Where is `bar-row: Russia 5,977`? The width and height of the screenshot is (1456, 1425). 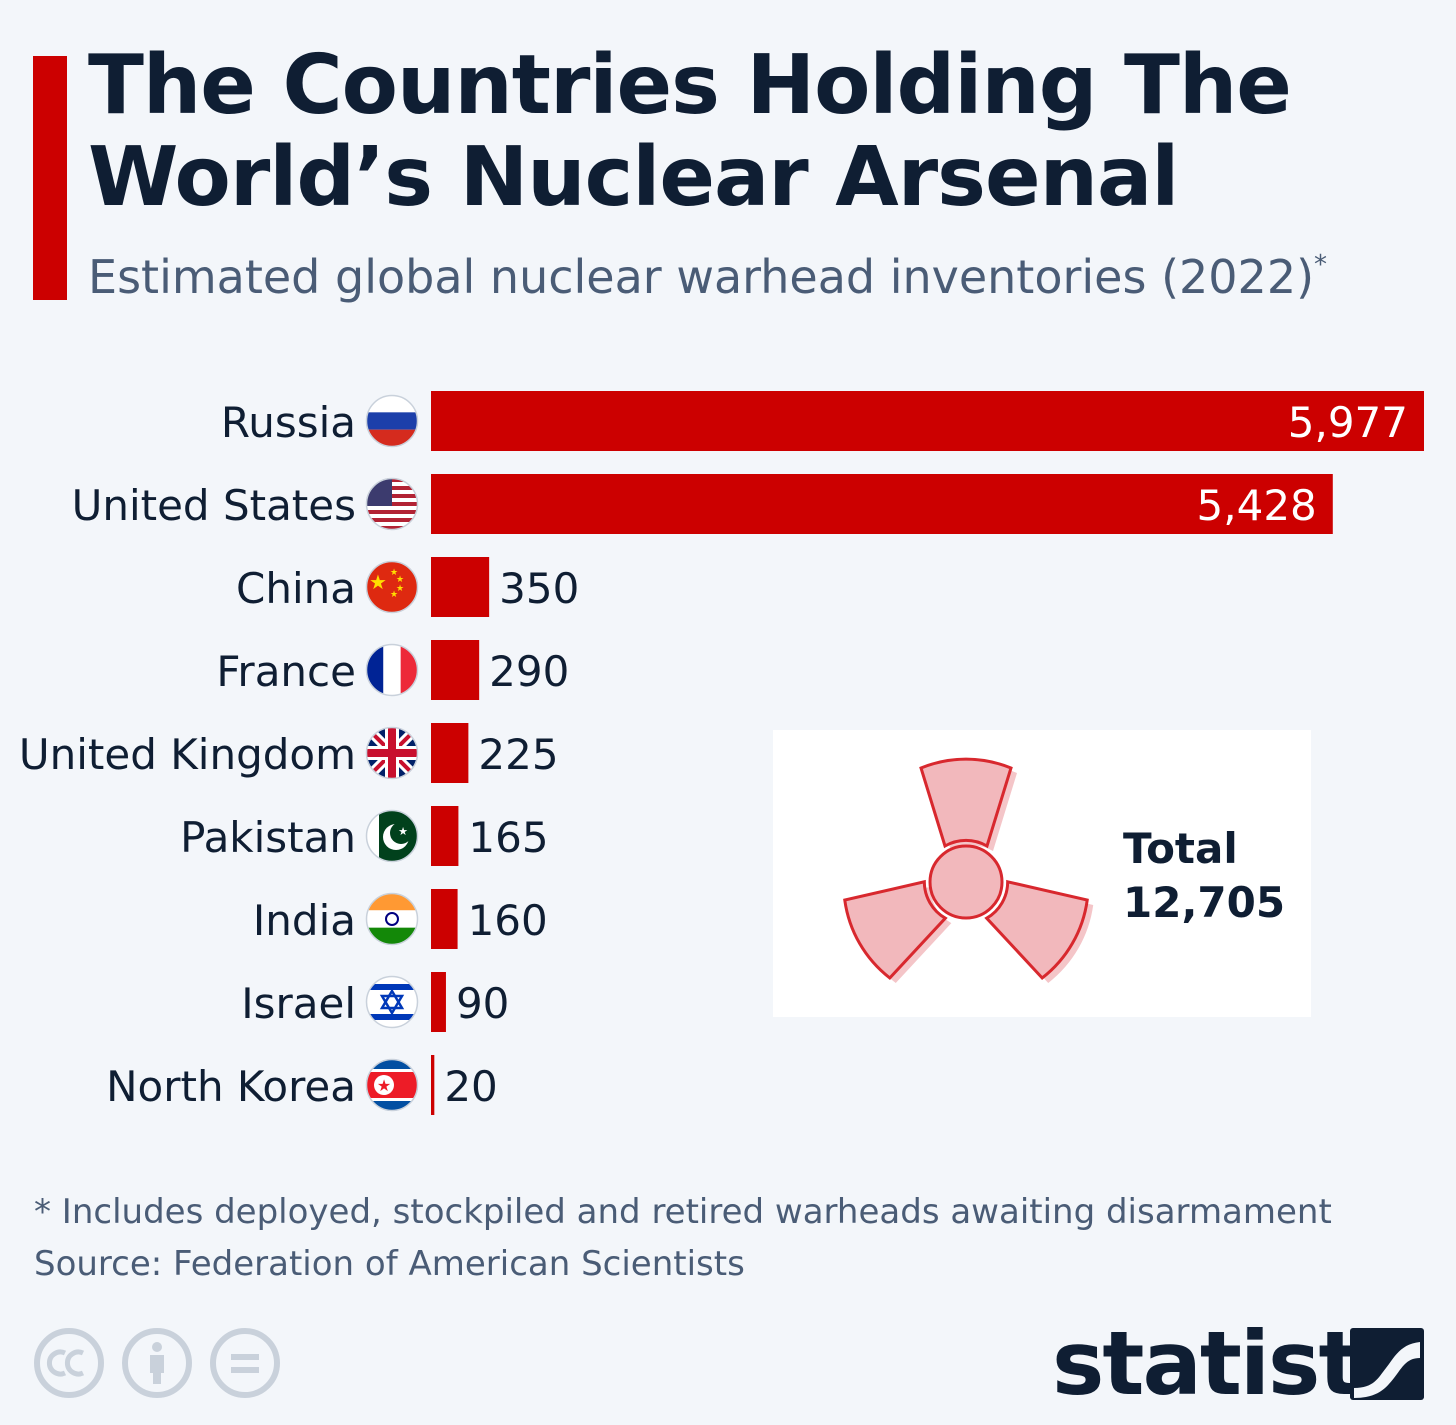
bar-row: Russia 5,977 is located at coordinates (822, 421).